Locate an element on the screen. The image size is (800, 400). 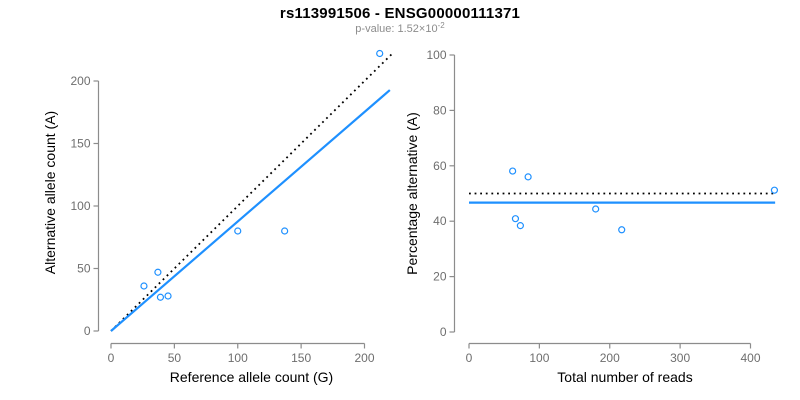
y-tick-label: 80 is located at coordinates (440, 110).